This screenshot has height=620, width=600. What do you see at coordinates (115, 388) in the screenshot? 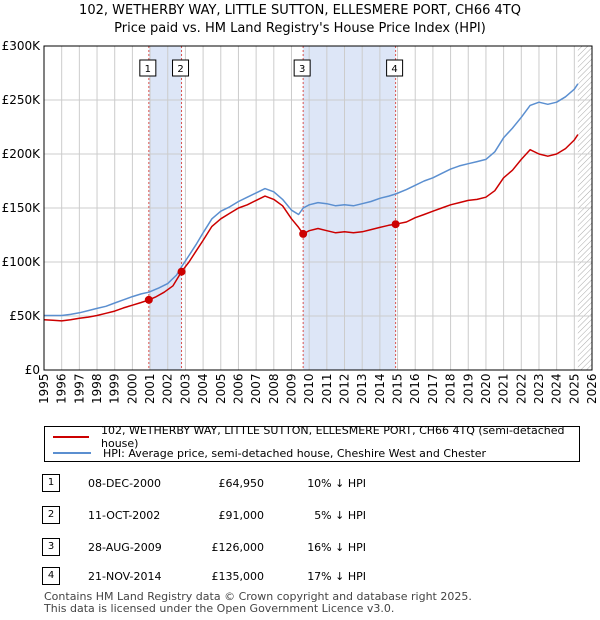
I see `x-tick-label: 1999` at bounding box center [115, 388].